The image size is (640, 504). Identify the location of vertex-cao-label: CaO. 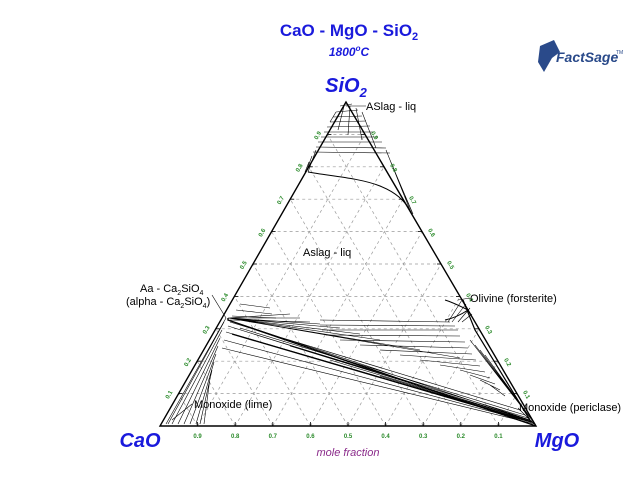
(140, 441).